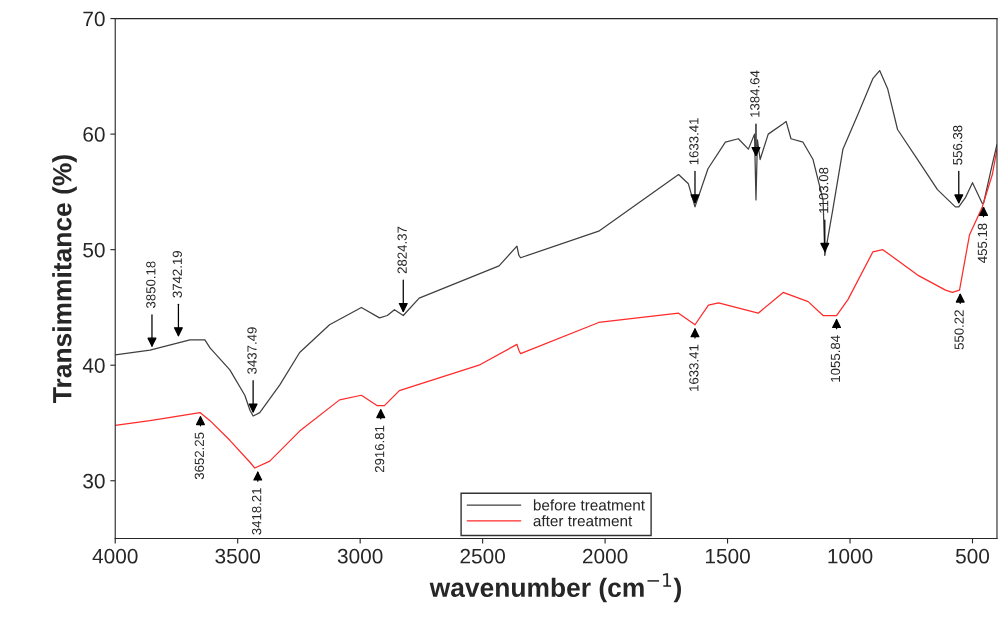 The width and height of the screenshot is (1002, 619). I want to click on annotation: 550.22, so click(959, 330).